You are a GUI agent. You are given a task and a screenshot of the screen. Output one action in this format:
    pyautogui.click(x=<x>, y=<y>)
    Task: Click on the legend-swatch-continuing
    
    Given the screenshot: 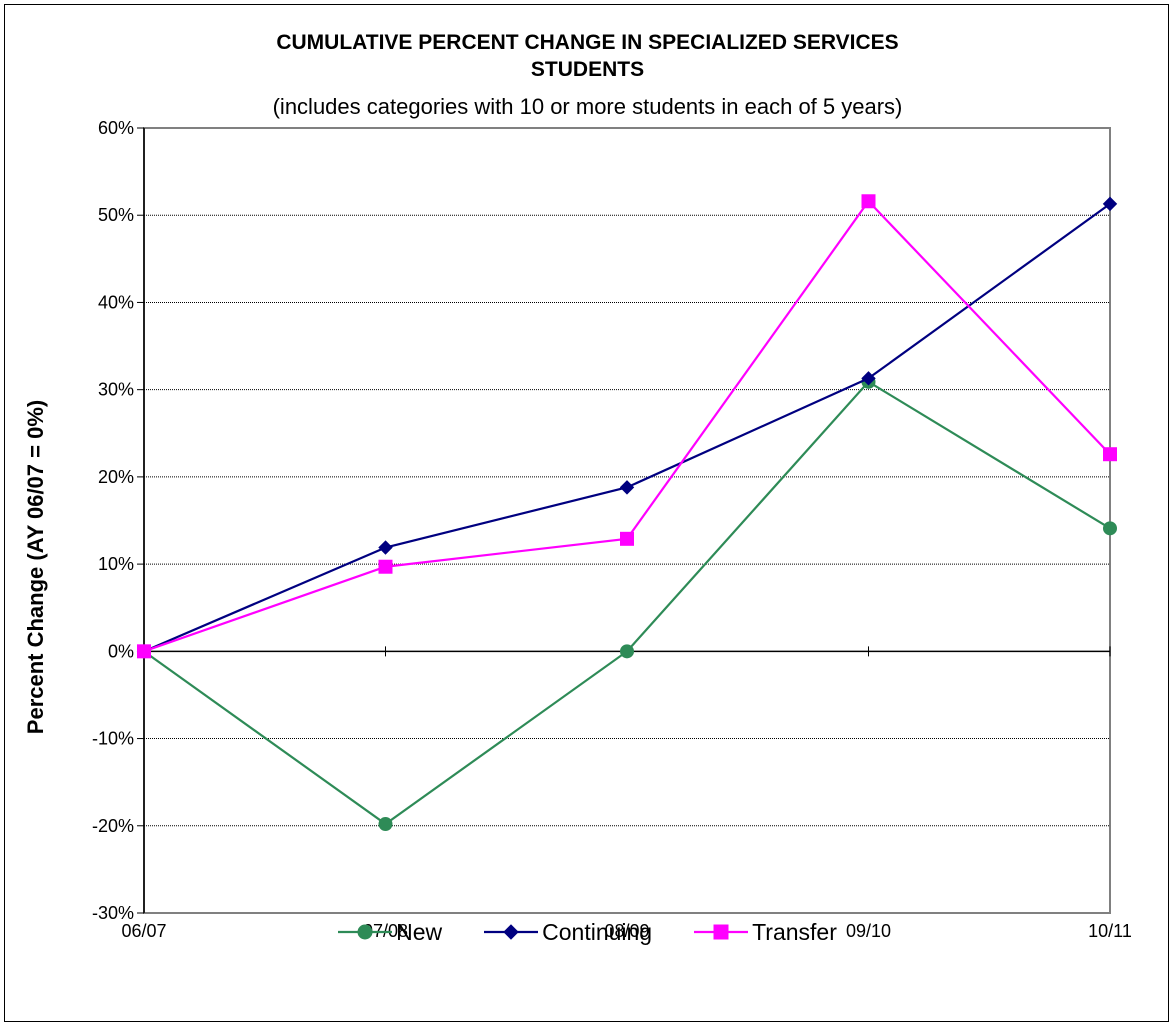 What is the action you would take?
    pyautogui.click(x=511, y=932)
    